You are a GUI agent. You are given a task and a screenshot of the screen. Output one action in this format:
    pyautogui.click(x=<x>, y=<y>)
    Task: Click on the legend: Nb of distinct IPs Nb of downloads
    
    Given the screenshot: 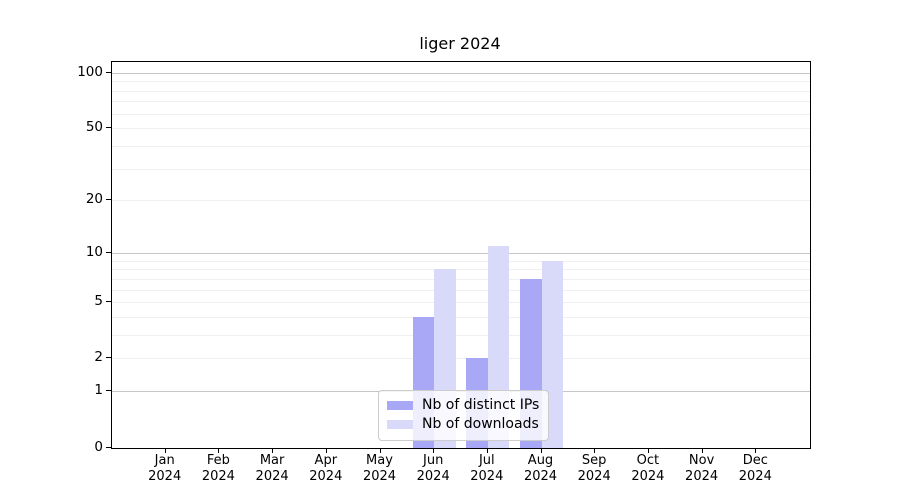 What is the action you would take?
    pyautogui.click(x=464, y=415)
    